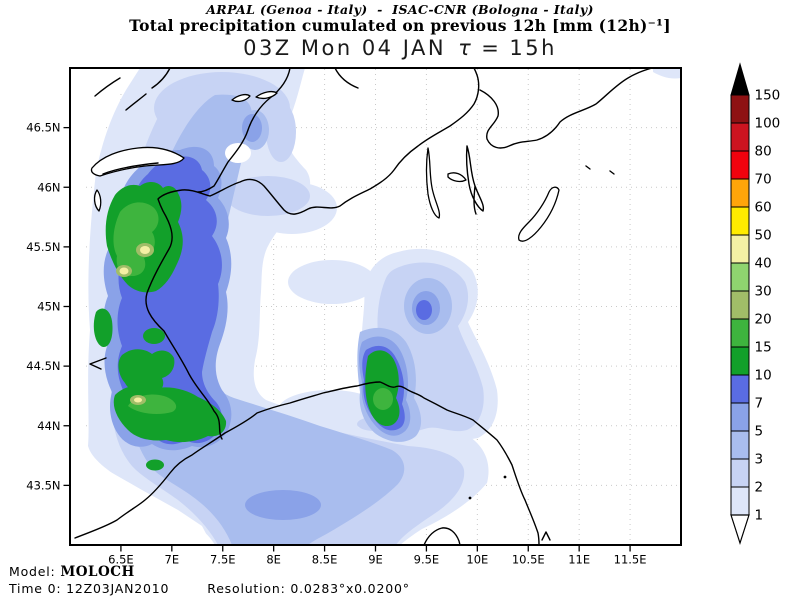 The height and width of the screenshot is (600, 800). What do you see at coordinates (491, 48) in the screenshot?
I see `equals-sign: =` at bounding box center [491, 48].